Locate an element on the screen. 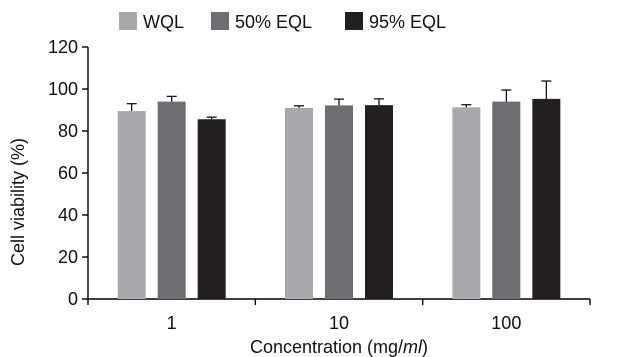  x-axis-label-italic: ml is located at coordinates (413, 347).